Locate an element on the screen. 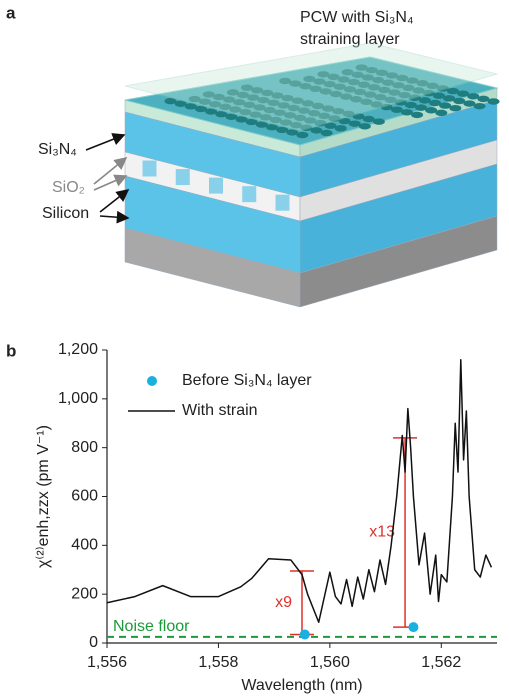 The image size is (509, 698). noise-floor-label: Noise floor is located at coordinates (151, 626).